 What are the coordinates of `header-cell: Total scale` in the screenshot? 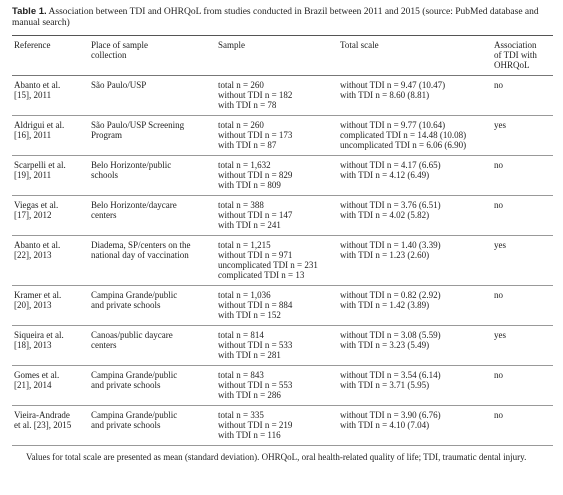 It's located at (415, 56).